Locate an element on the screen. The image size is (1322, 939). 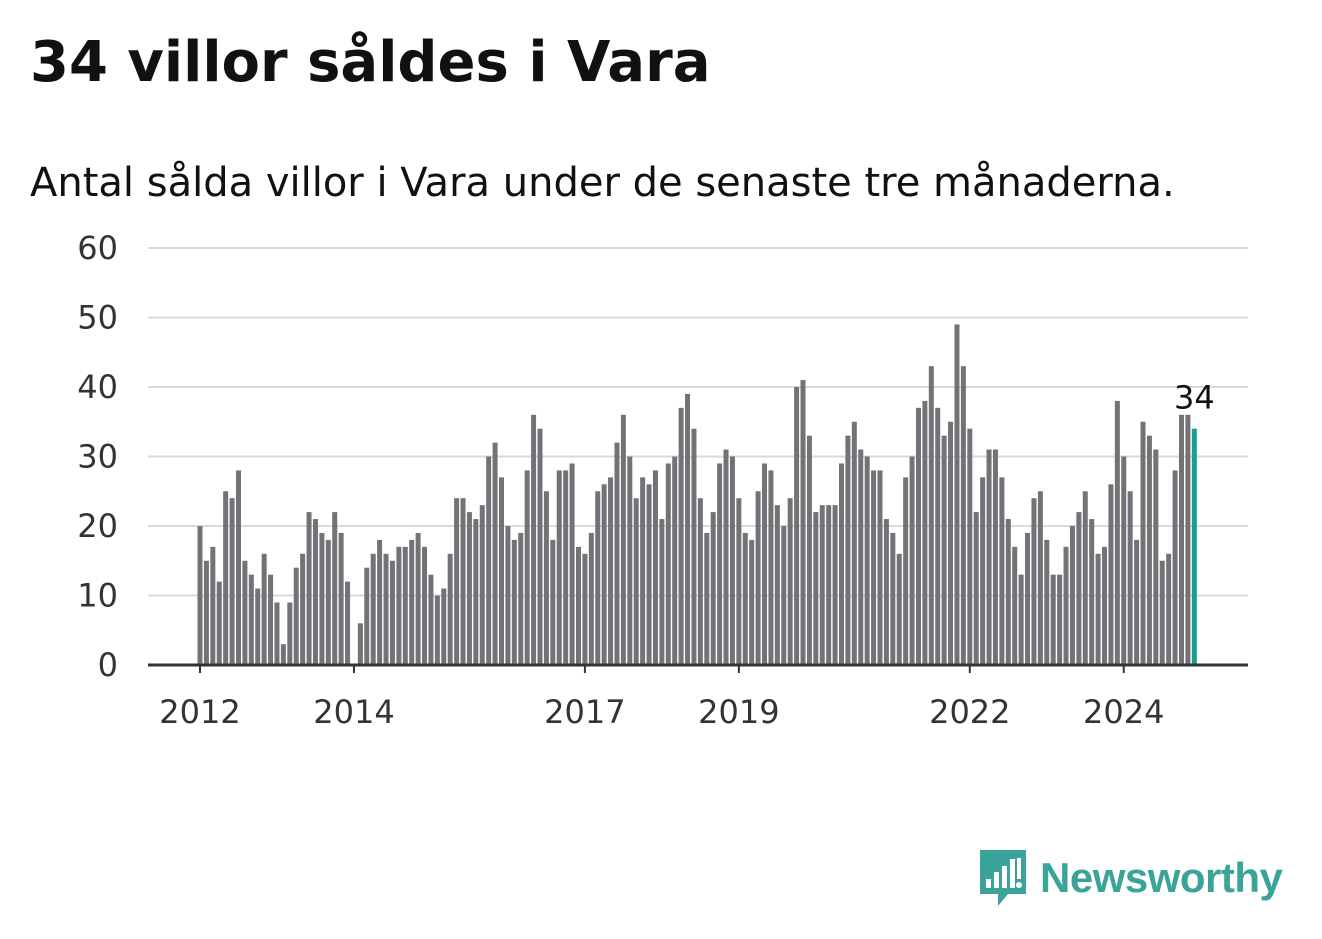
y-tick-label: 0 is located at coordinates (108, 665).